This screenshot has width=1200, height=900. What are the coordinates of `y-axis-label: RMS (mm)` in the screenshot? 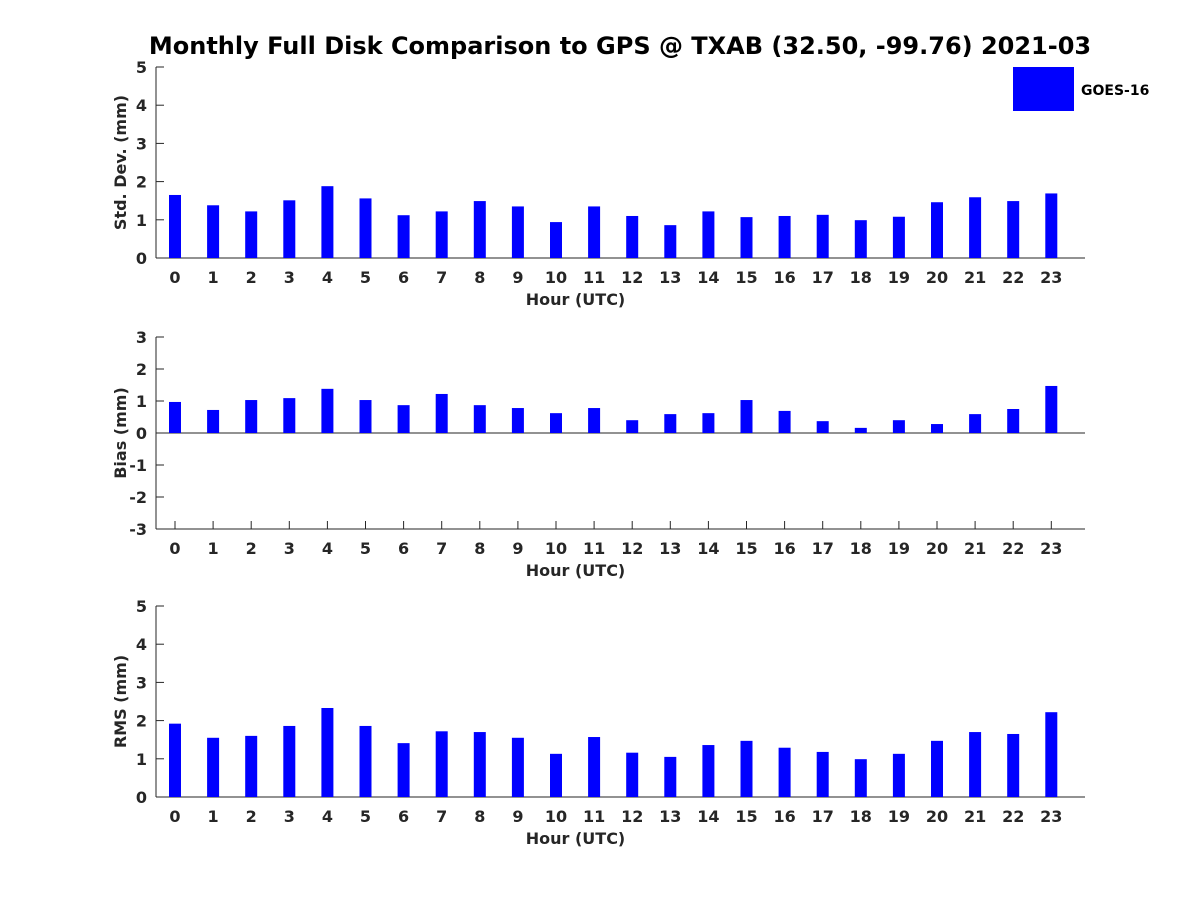 It's located at (120, 701).